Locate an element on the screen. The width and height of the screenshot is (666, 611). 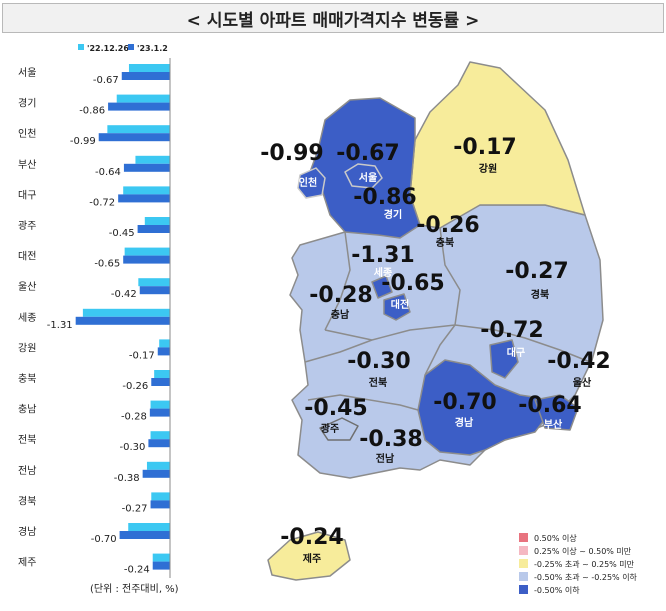
category-label: 충남 is located at coordinates (27, 410).